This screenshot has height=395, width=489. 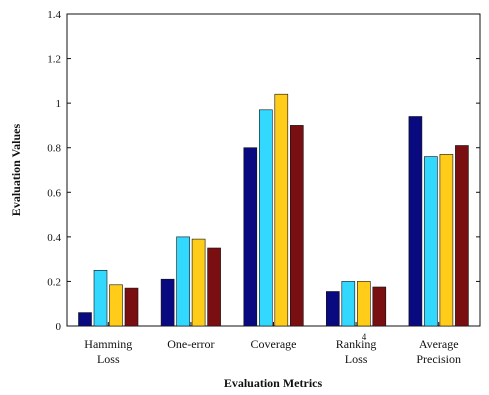 What do you see at coordinates (438, 359) in the screenshot?
I see `x-category-label-line: Precision` at bounding box center [438, 359].